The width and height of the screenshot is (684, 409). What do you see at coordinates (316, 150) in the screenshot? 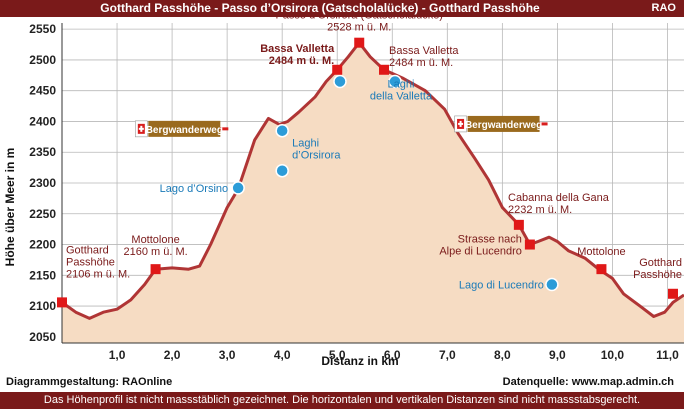
I see `lake-label: Laghi d’Orsirora` at bounding box center [316, 150].